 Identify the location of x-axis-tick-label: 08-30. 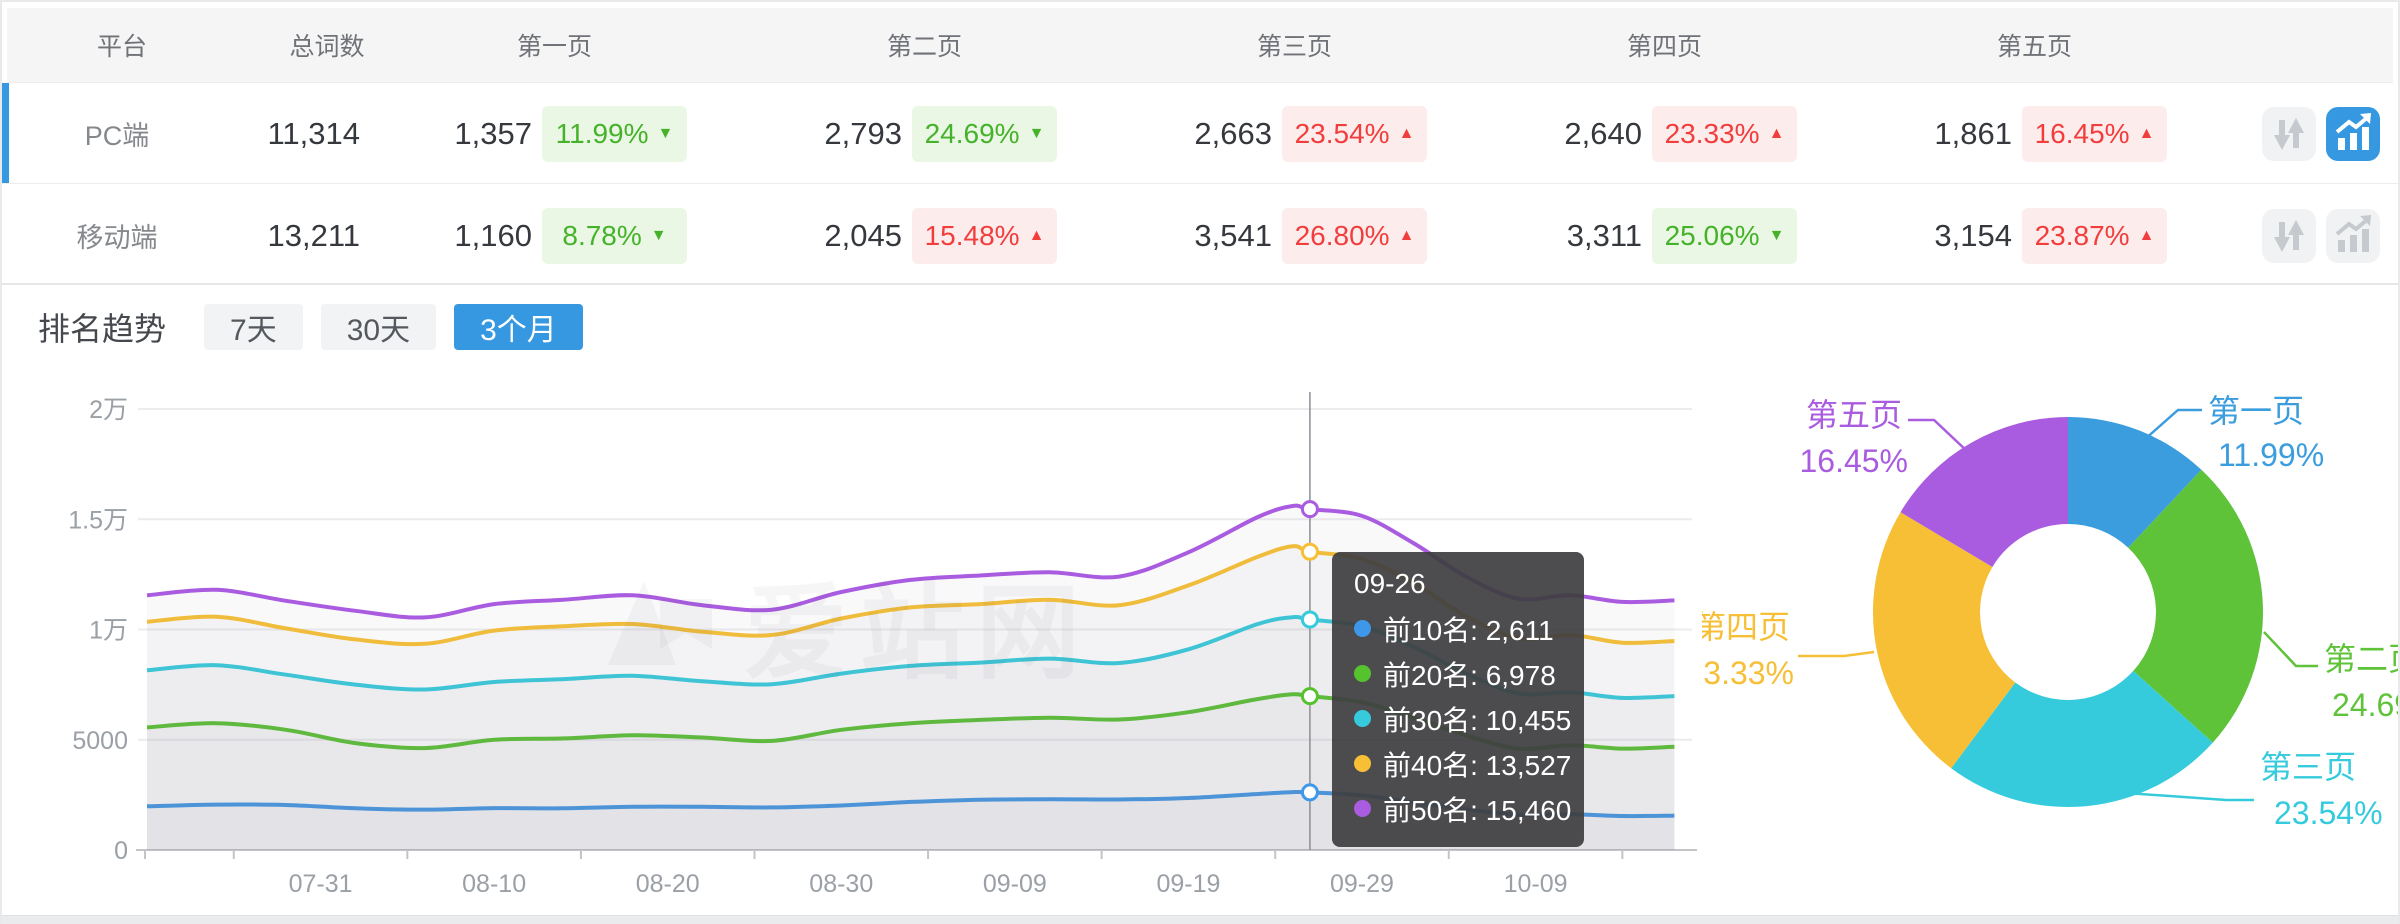
(841, 884).